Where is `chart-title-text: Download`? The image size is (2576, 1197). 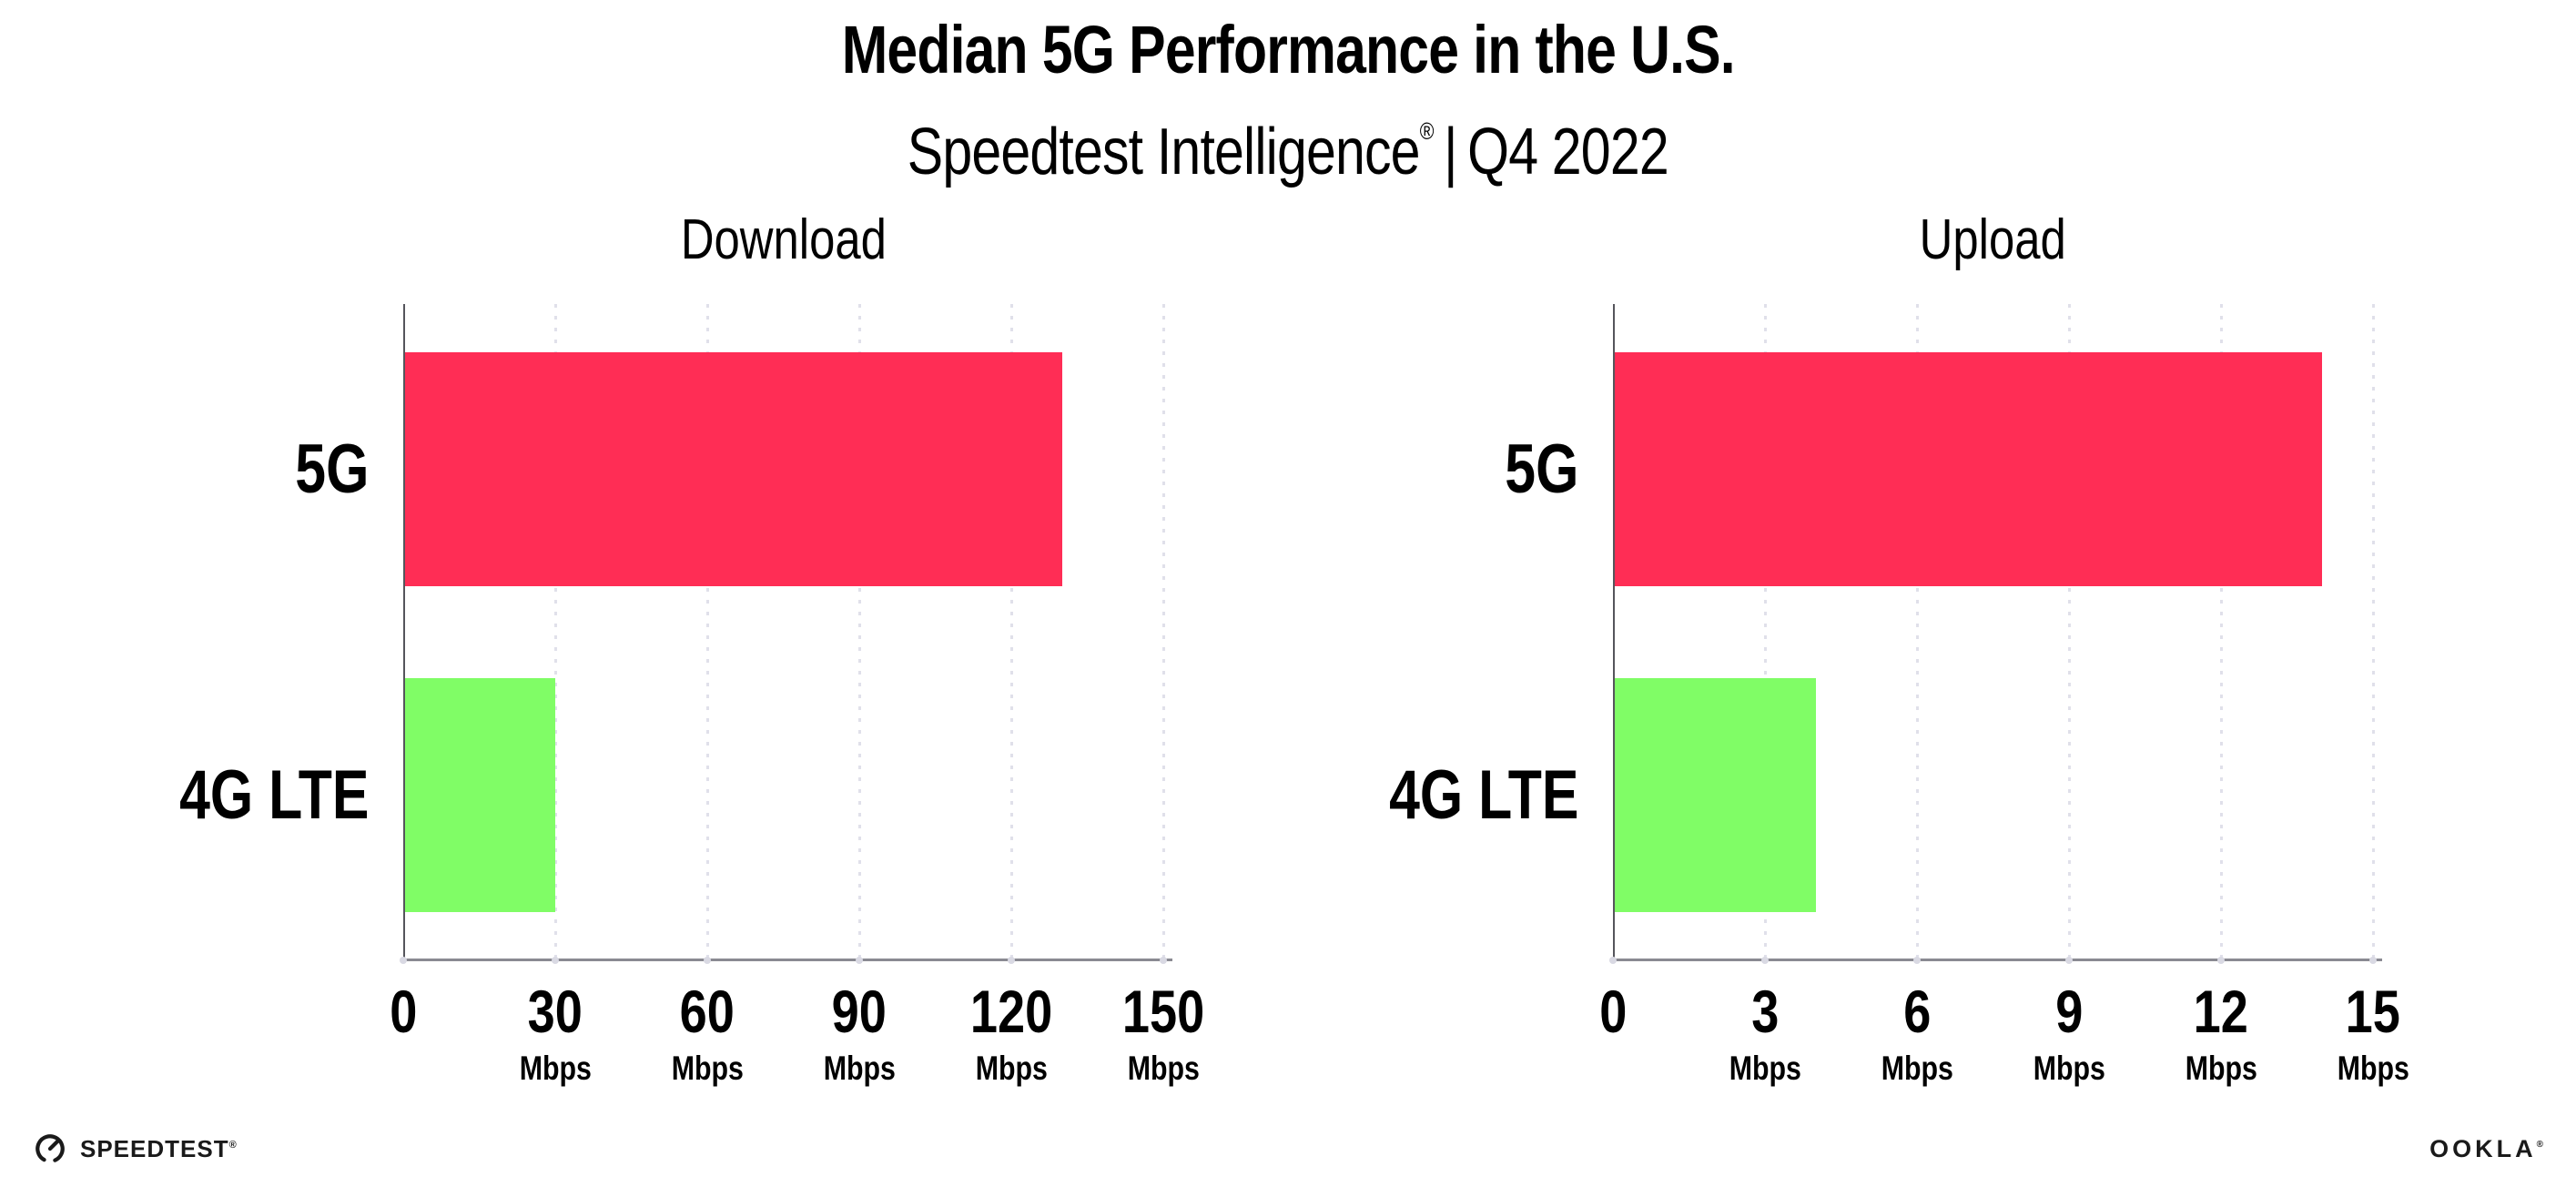 chart-title-text: Download is located at coordinates (783, 240).